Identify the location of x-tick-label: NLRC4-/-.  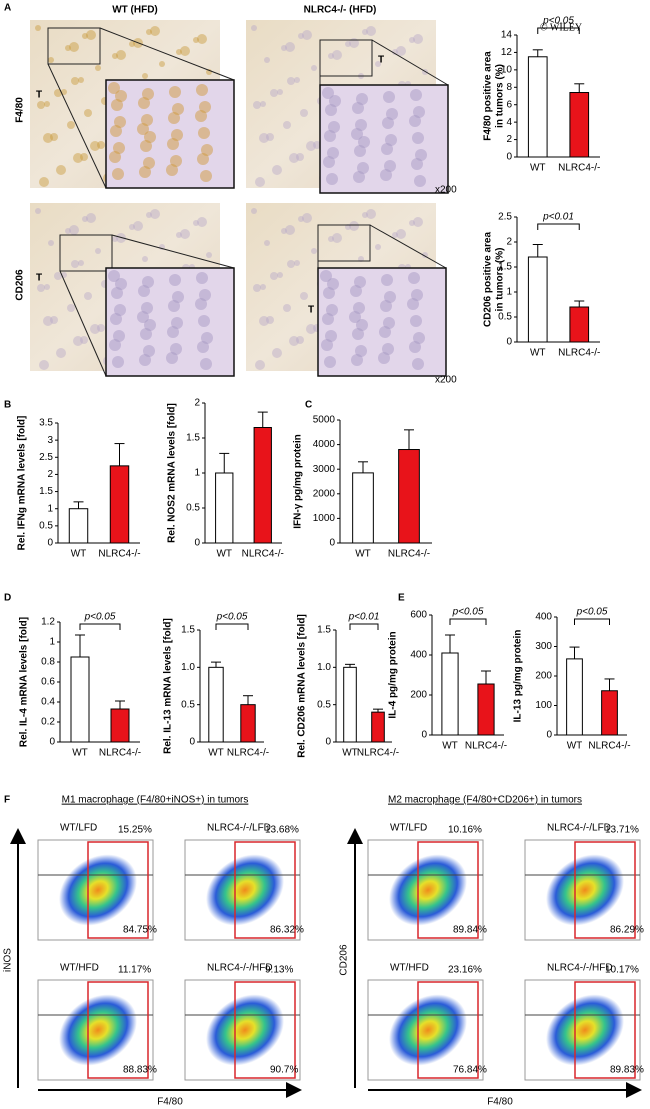
(248, 753).